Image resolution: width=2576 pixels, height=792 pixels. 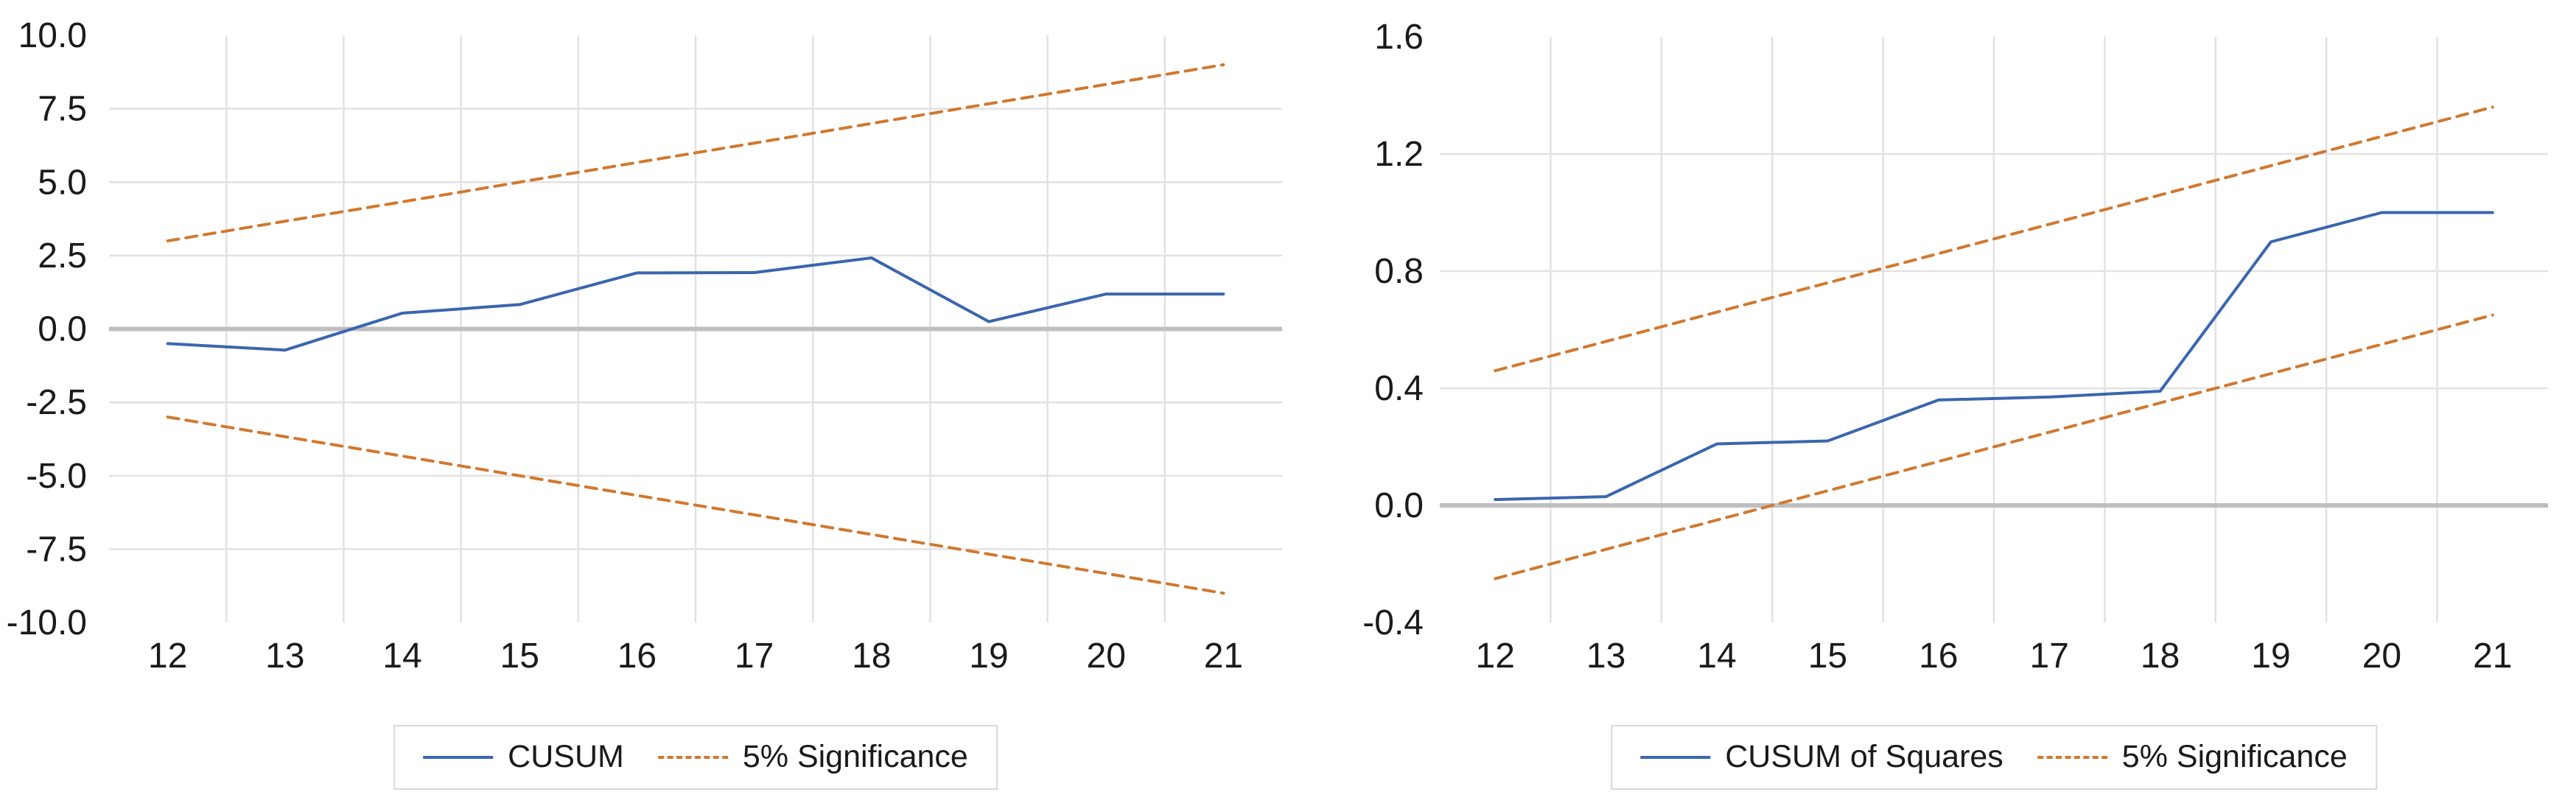 I want to click on y-axis-tick-label: -7.5, so click(x=56, y=549).